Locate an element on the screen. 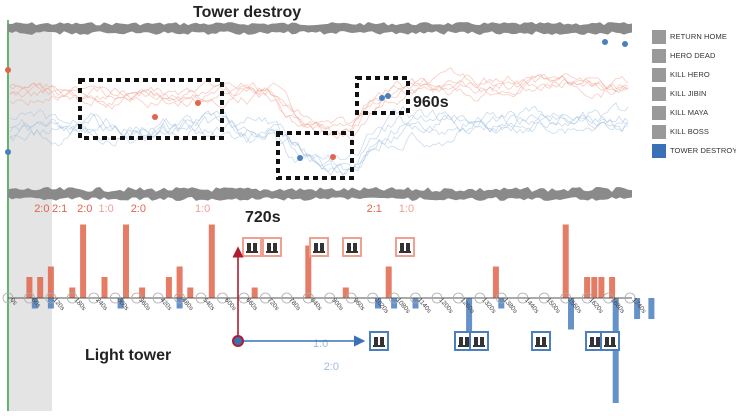 Image resolution: width=736 pixels, height=416 pixels. label-960s: 960s is located at coordinates (431, 102).